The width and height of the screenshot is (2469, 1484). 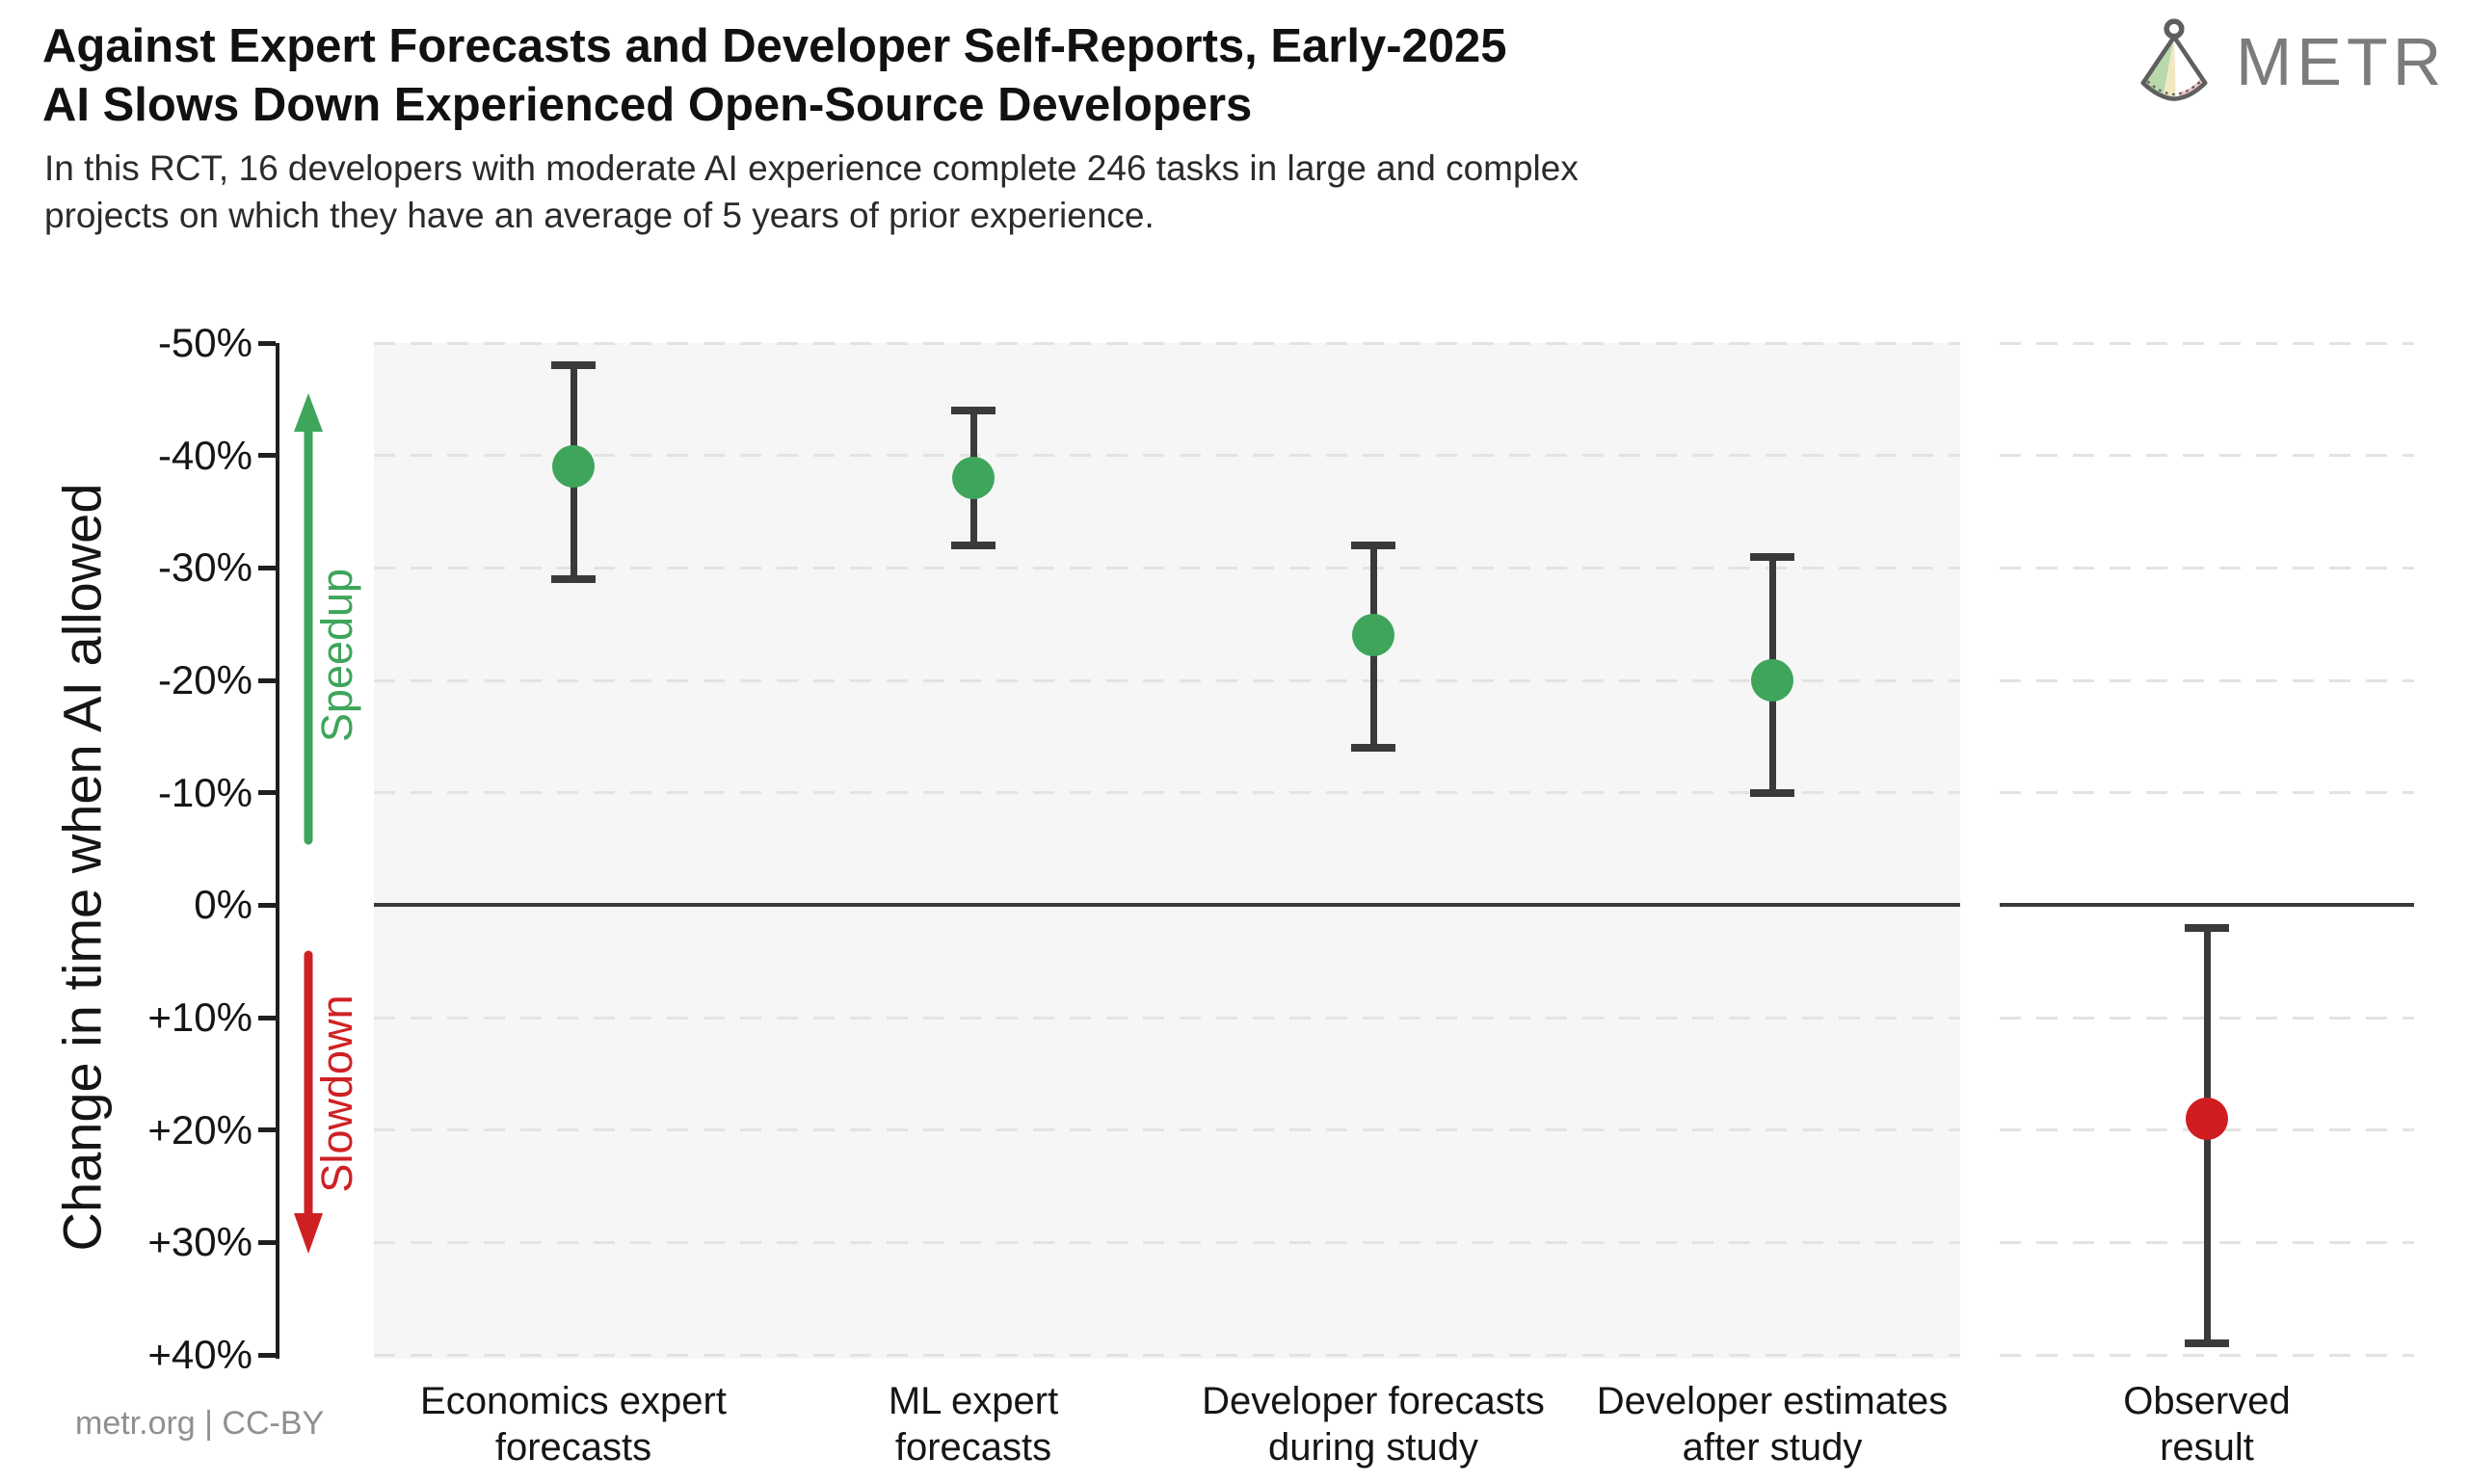 What do you see at coordinates (204, 567) in the screenshot?
I see `y-axis-tick-label: -30%` at bounding box center [204, 567].